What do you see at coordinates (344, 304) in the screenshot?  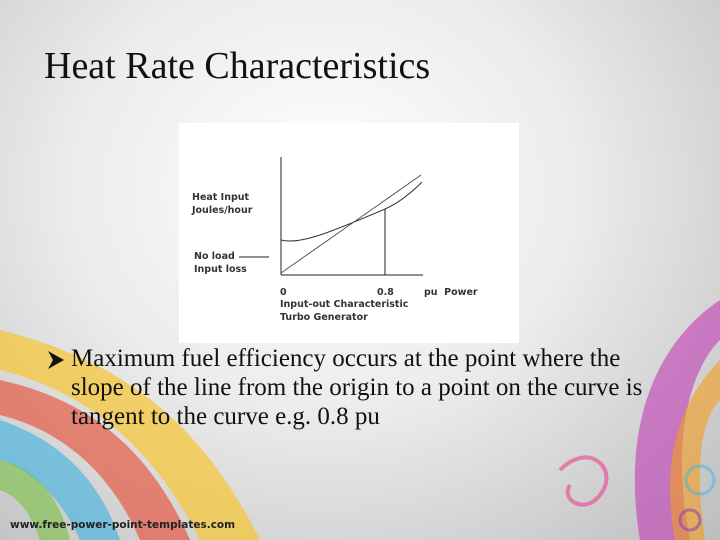 I see `caption: Input-out Characteristic` at bounding box center [344, 304].